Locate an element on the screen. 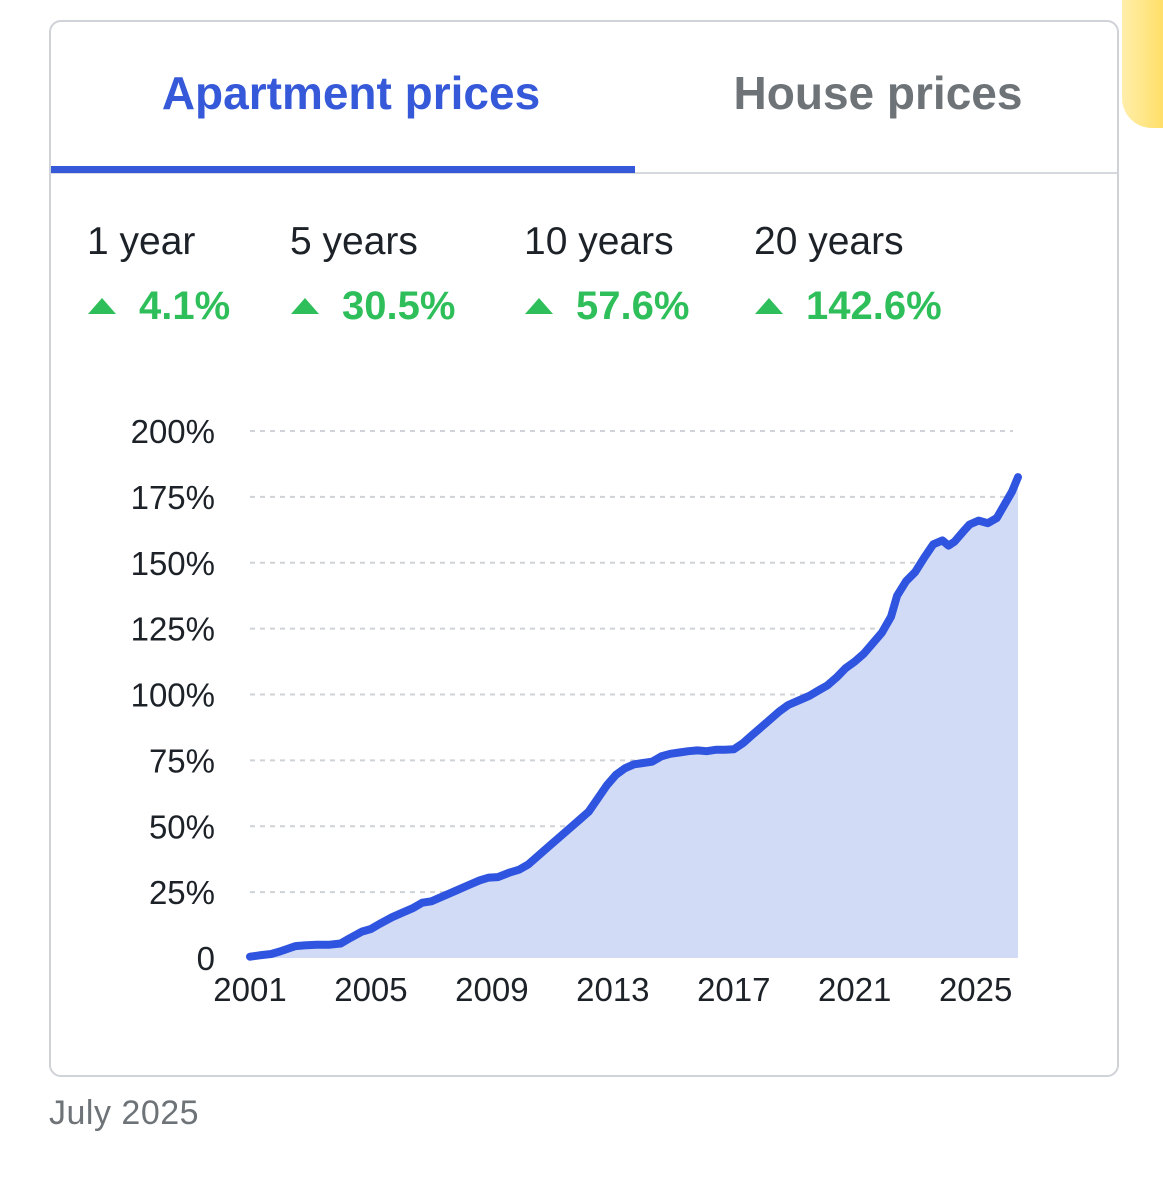  stat-change: 57.6% is located at coordinates (606, 306).